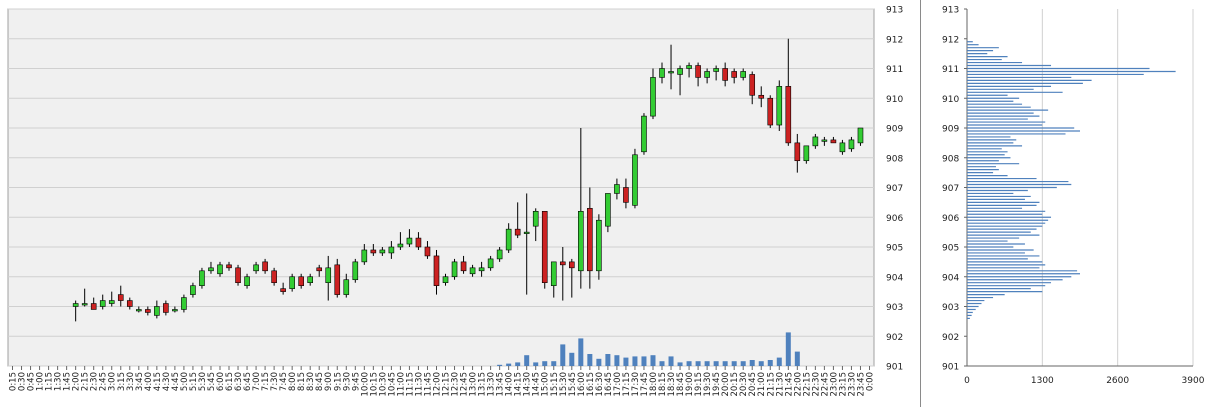 The image size is (1210, 407). I want to click on x-tick-label: 0:45, so click(32, 381).